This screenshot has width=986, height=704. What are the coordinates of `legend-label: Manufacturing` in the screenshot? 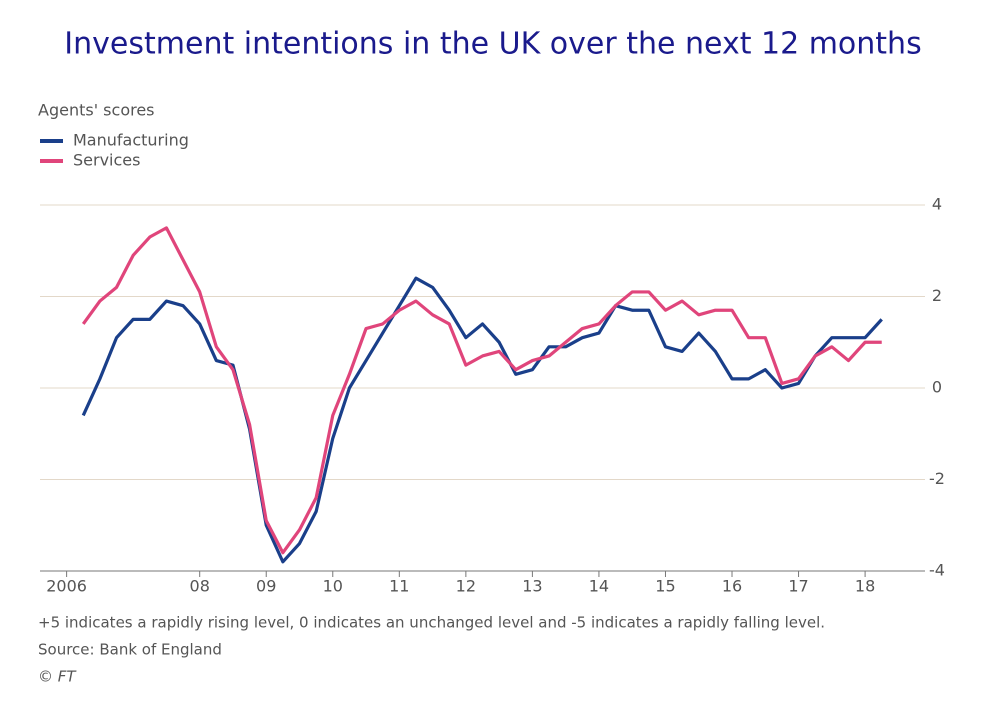 It's located at (131, 140).